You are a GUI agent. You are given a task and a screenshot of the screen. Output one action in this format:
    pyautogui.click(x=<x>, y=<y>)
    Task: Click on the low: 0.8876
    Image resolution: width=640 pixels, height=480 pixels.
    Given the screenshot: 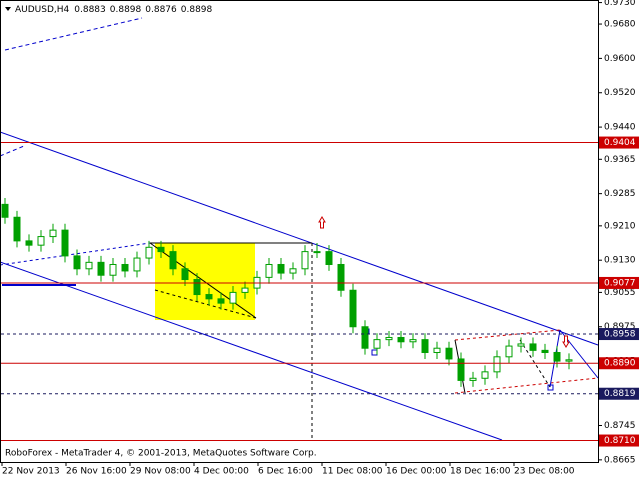 What is the action you would take?
    pyautogui.click(x=161, y=10)
    